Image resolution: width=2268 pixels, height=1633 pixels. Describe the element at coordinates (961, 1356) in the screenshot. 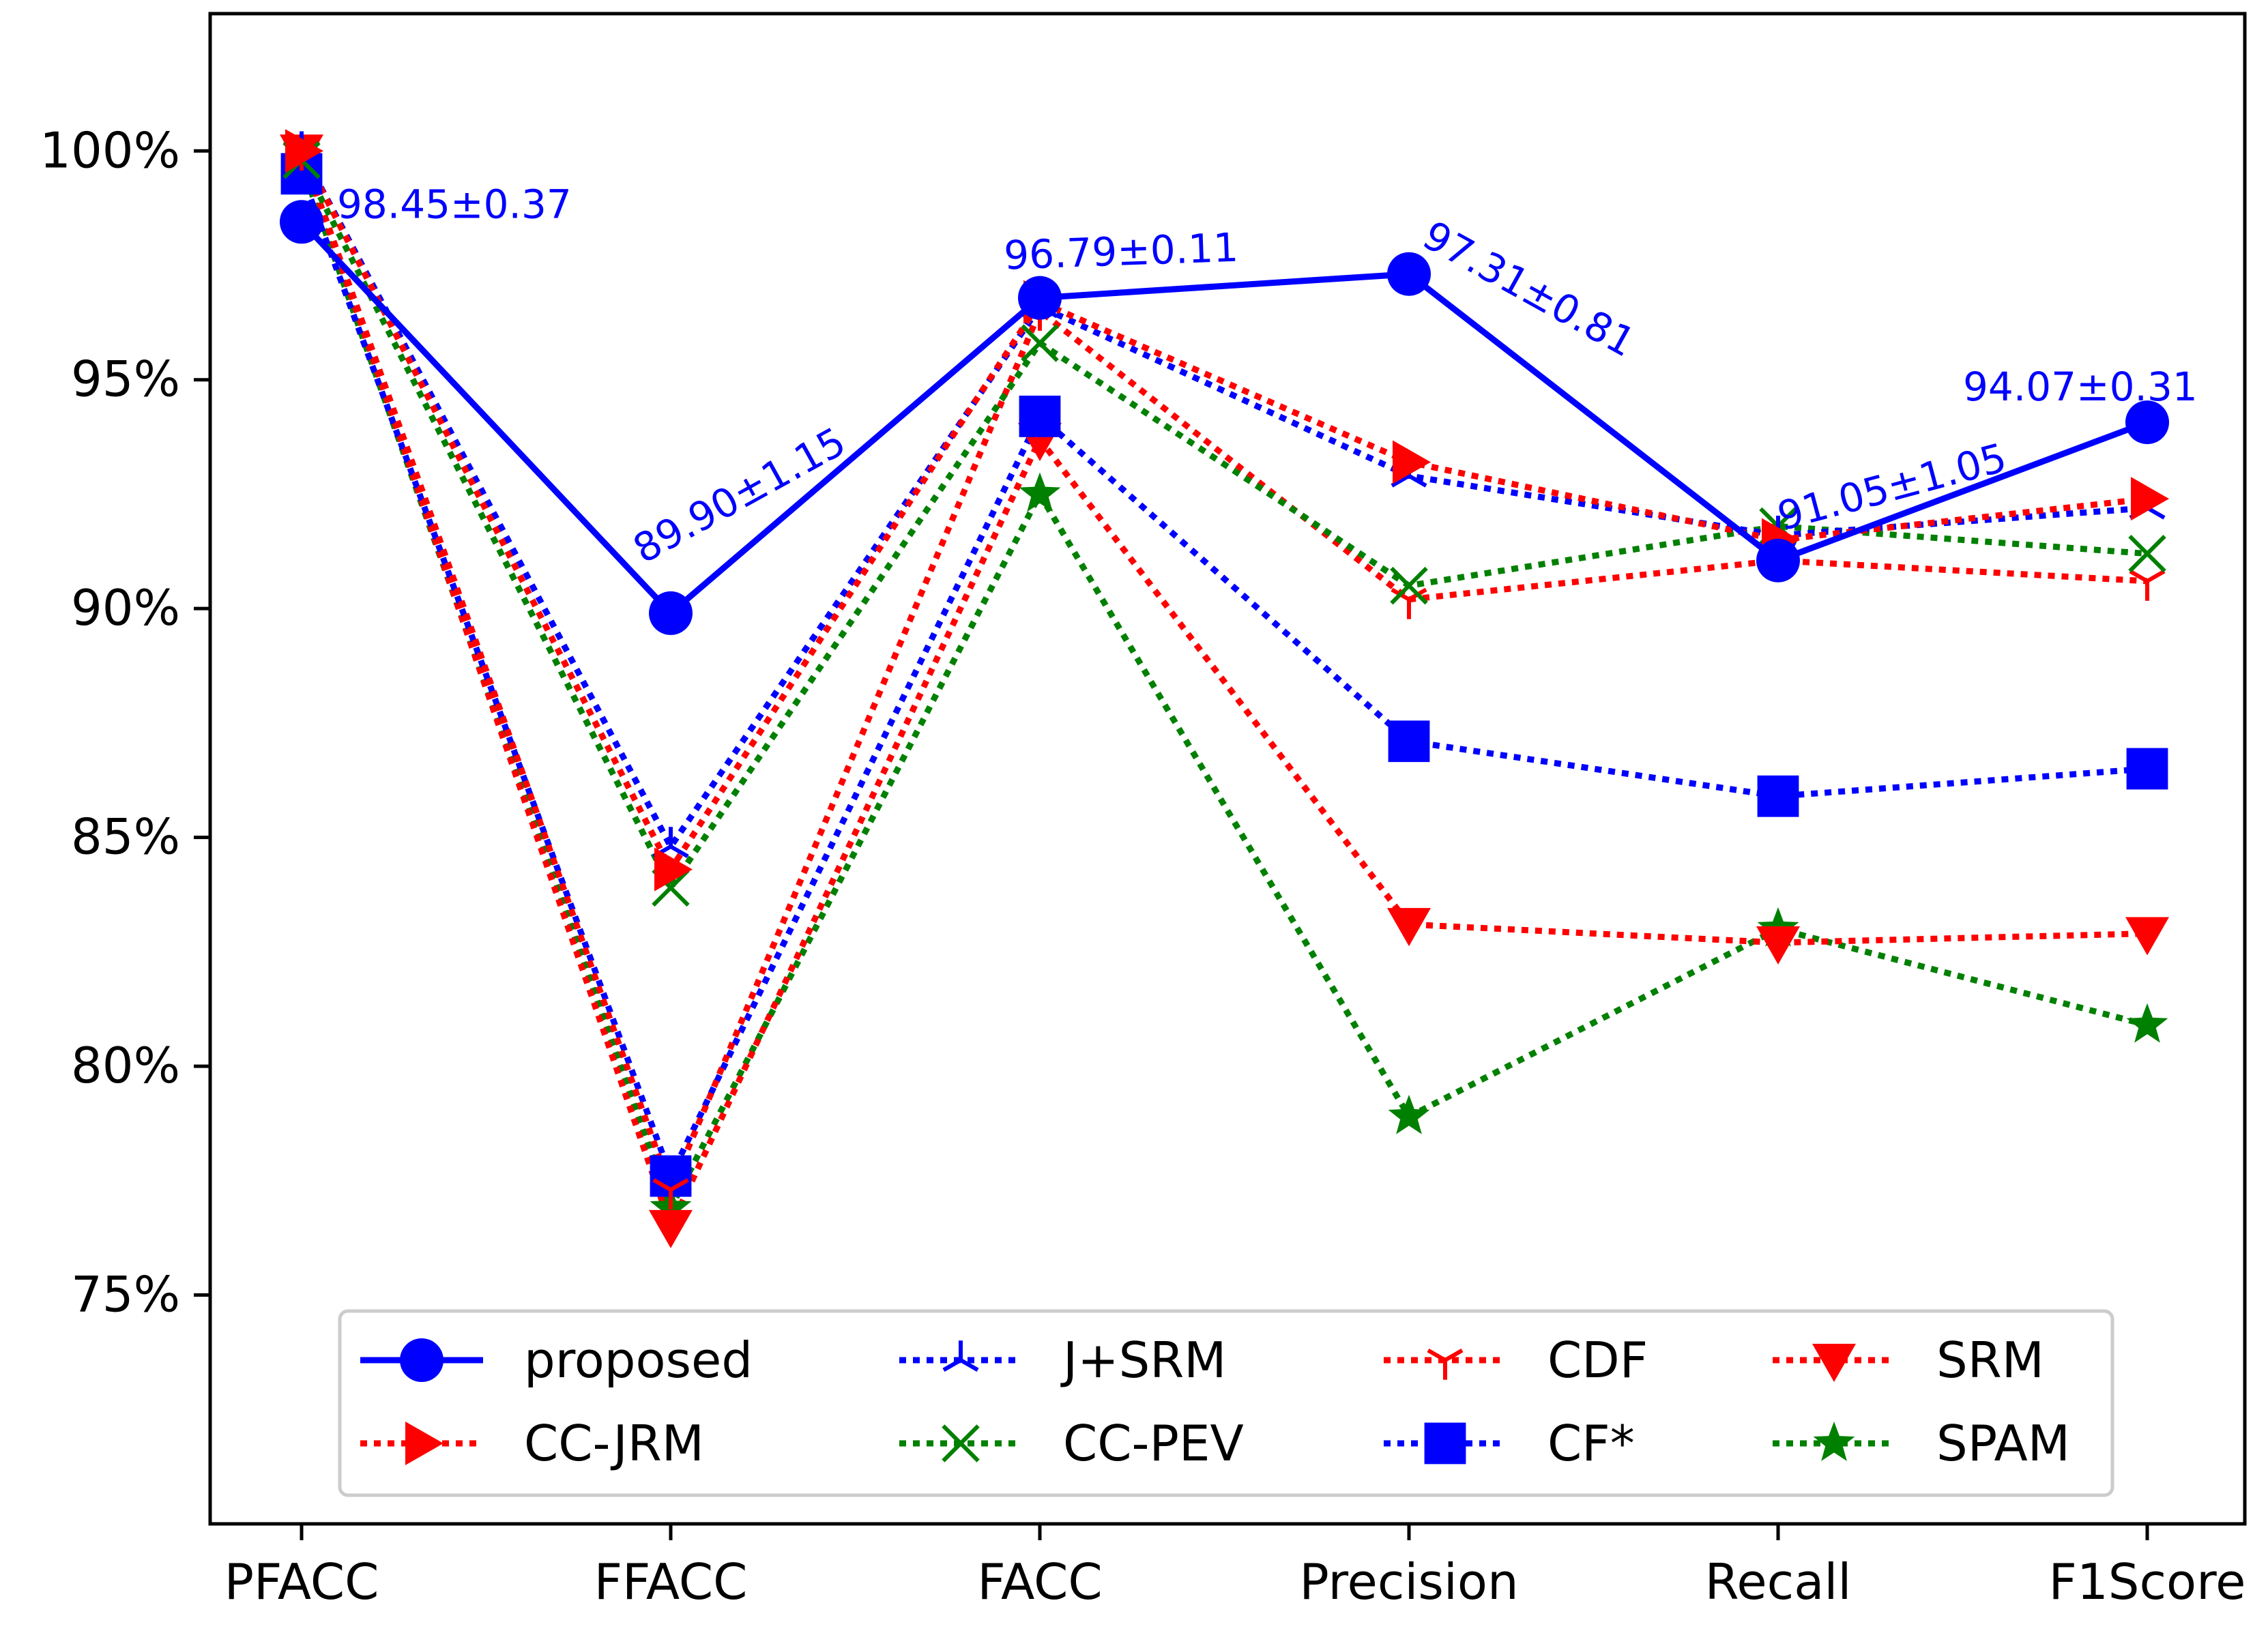

I see `legend-marker-j-srm` at that location.